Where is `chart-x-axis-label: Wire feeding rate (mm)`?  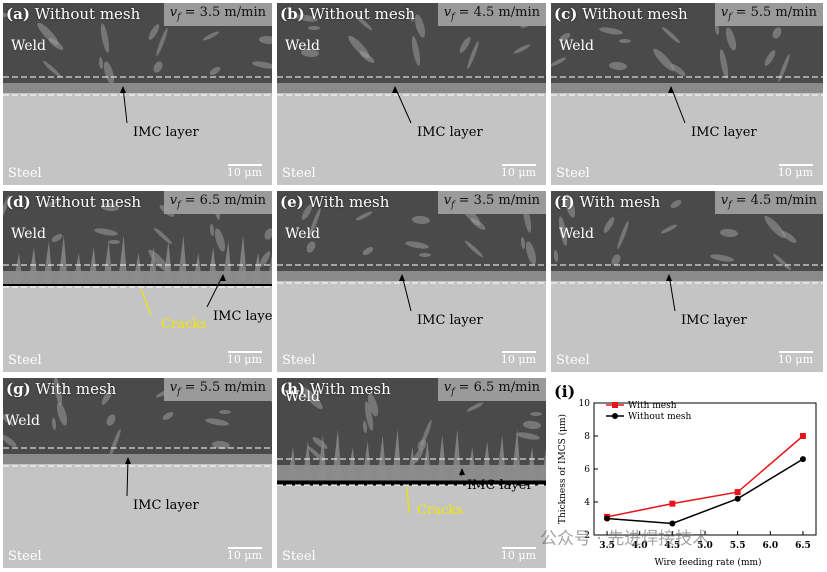
chart-x-axis-label: Wire feeding rate (mm) is located at coordinates (707, 562).